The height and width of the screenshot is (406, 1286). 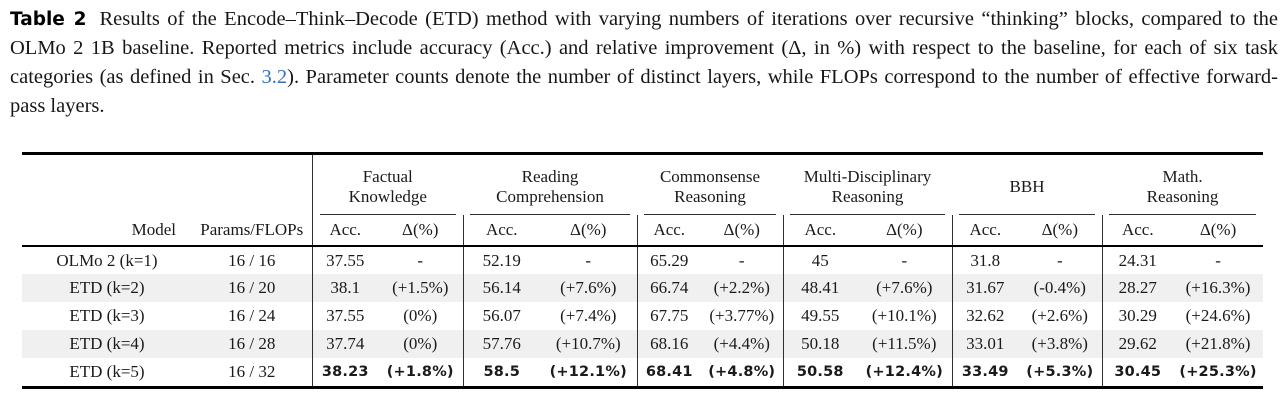 I want to click on column-header-params-flops: Params/FLOPs, so click(x=252, y=231).